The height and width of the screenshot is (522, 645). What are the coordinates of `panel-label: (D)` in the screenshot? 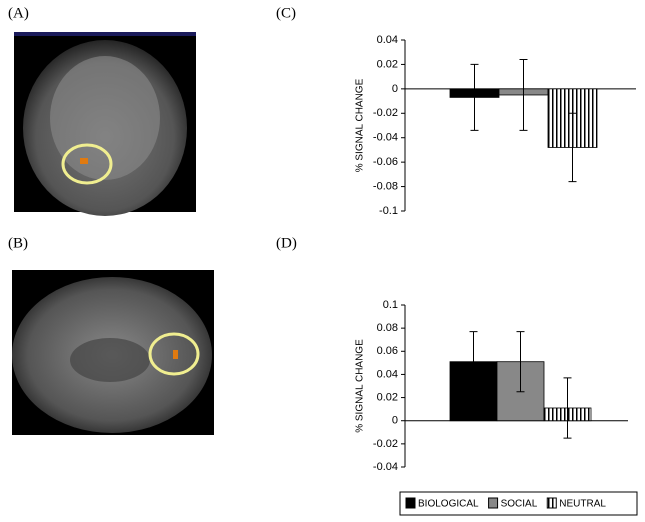 It's located at (286, 243).